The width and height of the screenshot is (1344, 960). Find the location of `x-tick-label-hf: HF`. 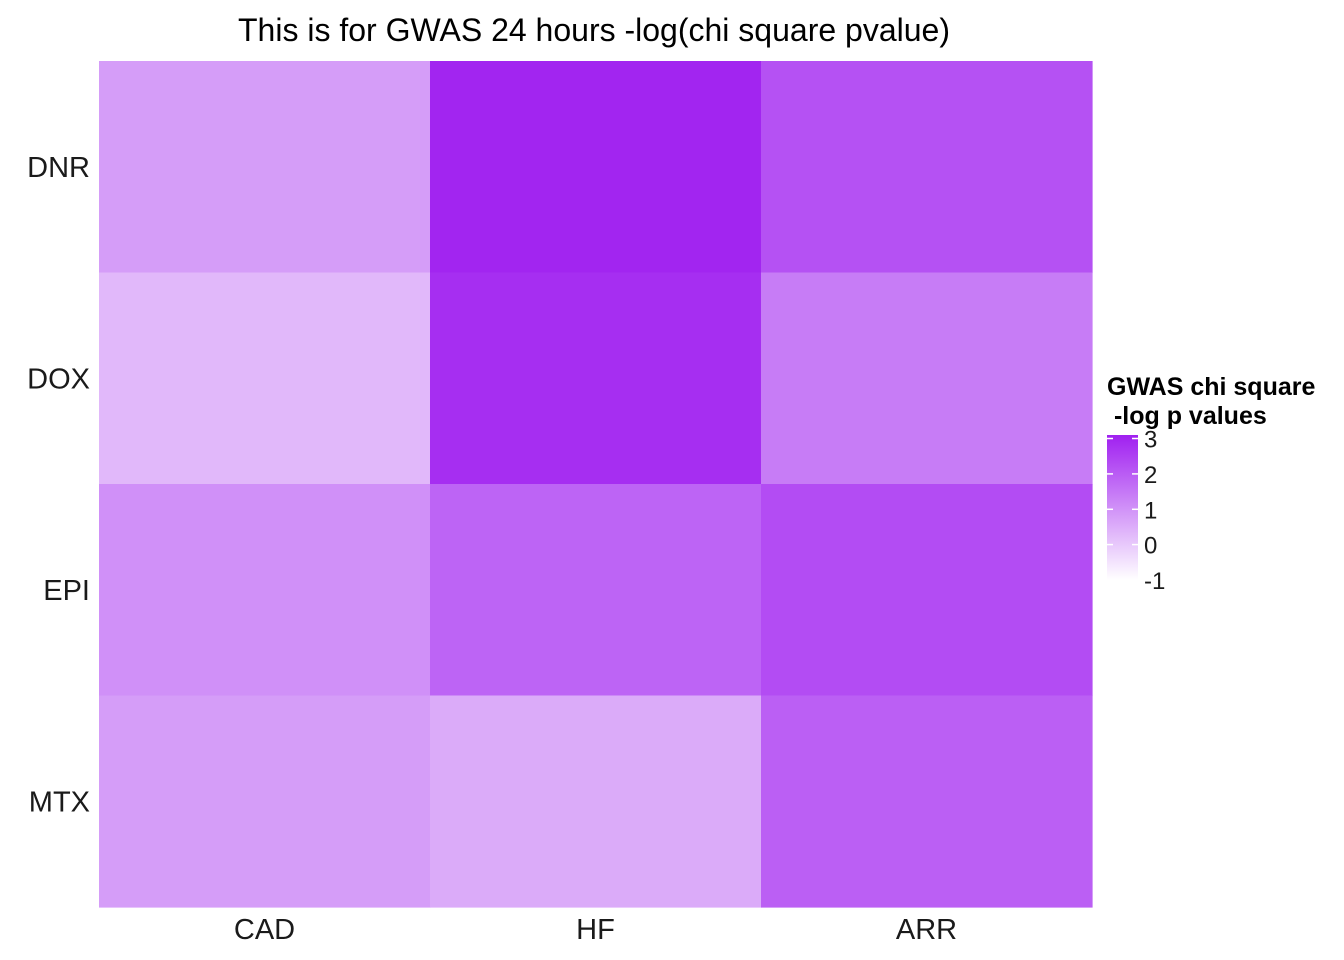

x-tick-label-hf: HF is located at coordinates (595, 930).